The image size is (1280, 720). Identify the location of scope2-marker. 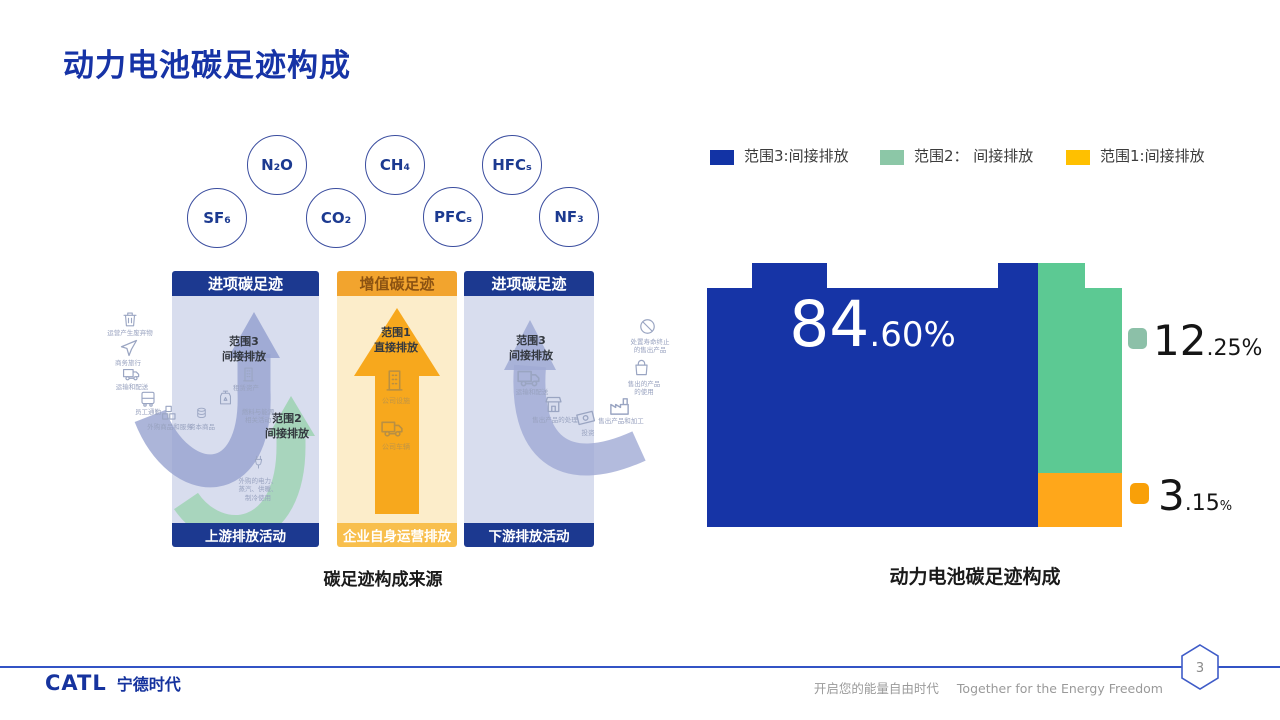
(1137, 338).